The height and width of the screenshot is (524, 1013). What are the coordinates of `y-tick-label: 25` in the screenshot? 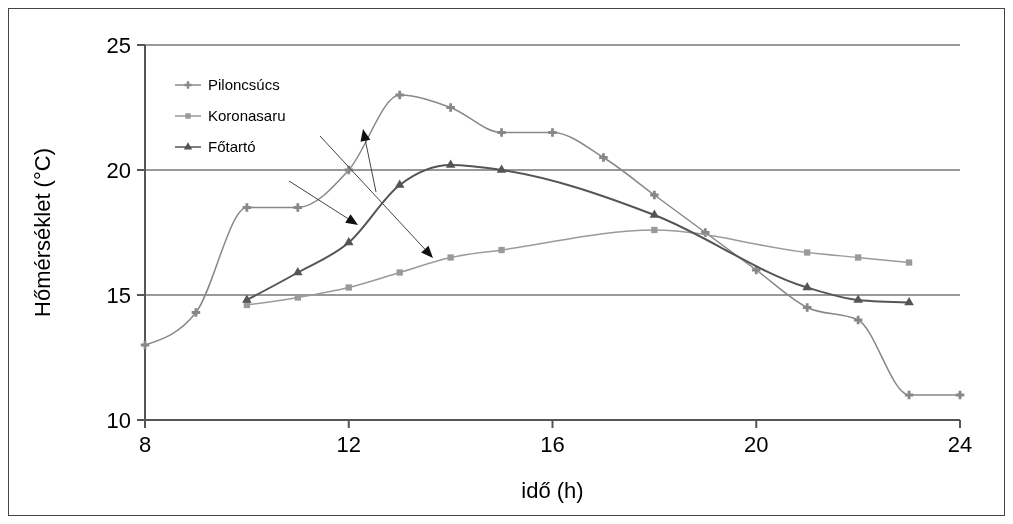 It's located at (118, 45).